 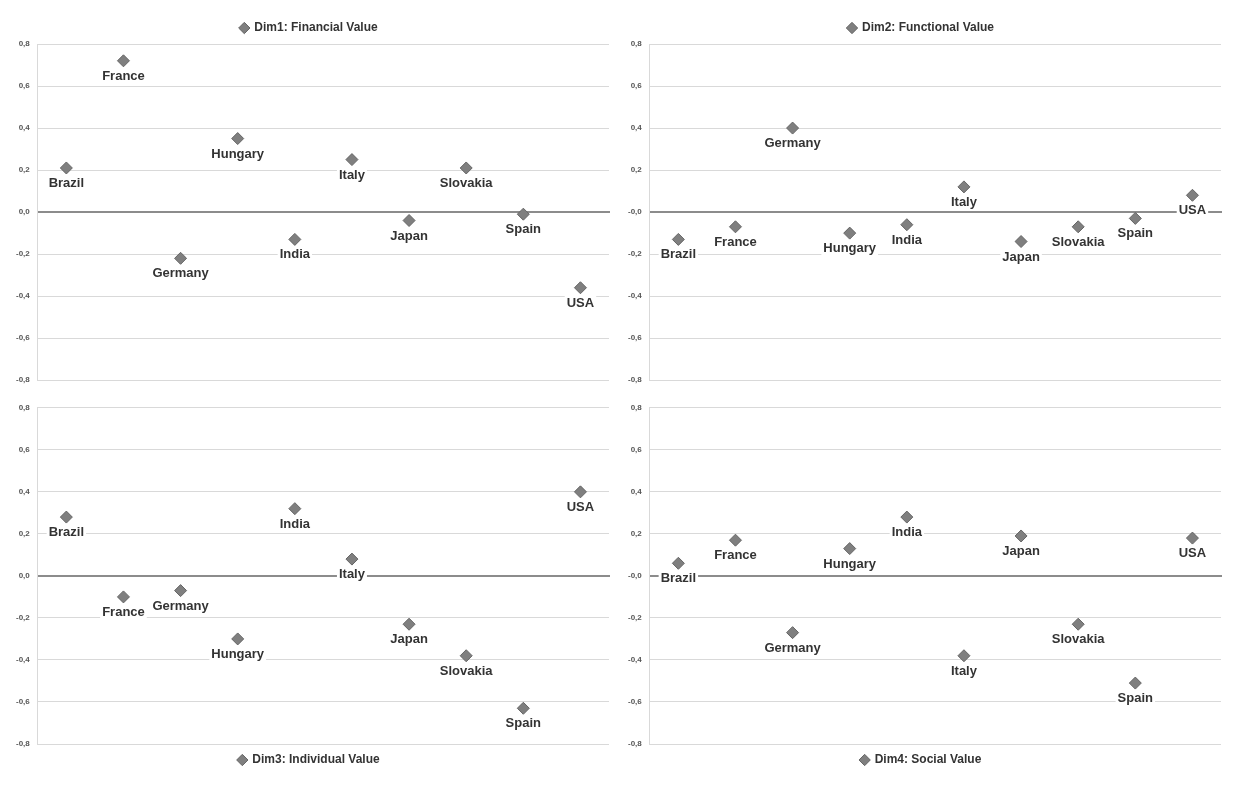 What do you see at coordinates (928, 759) in the screenshot?
I see `legend-label: Dim4: Social Value` at bounding box center [928, 759].